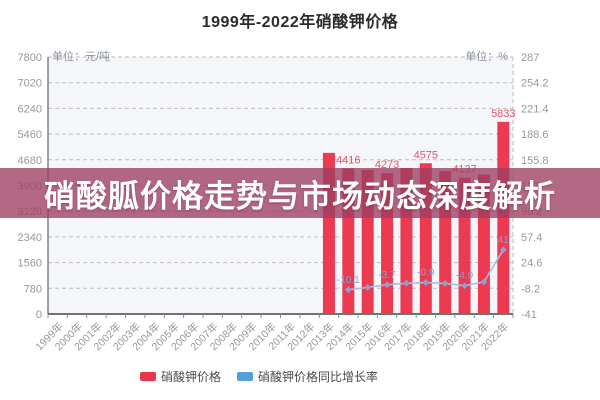 The height and width of the screenshot is (400, 600). Describe the element at coordinates (504, 240) in the screenshot. I see `growth-value-label-2022年: 41` at that location.